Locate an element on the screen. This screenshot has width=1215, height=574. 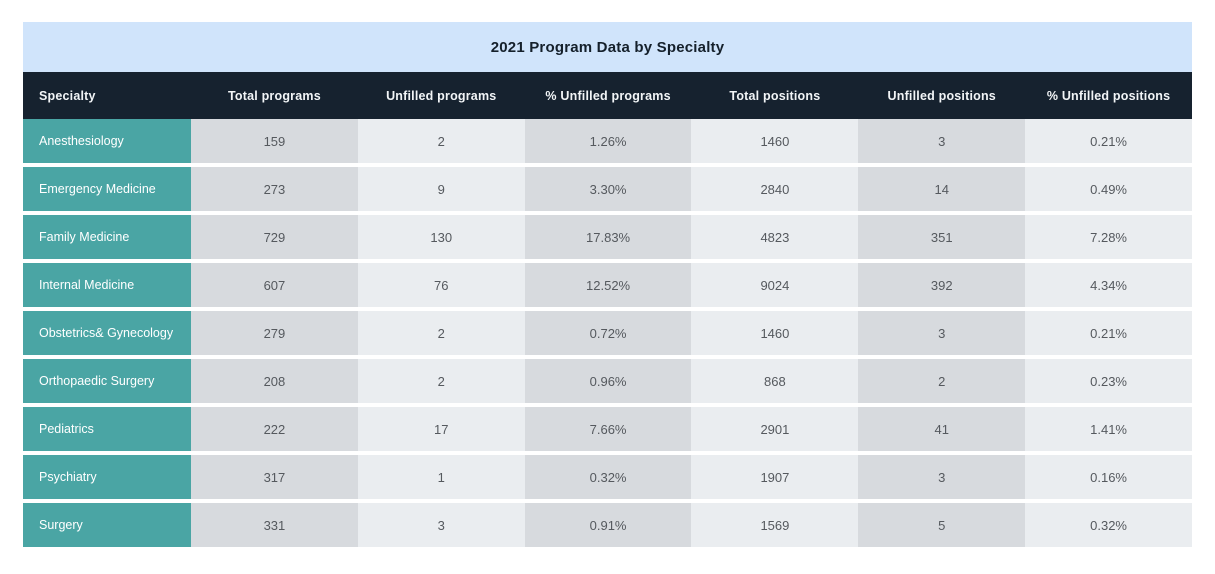
value-cell: 0.72% is located at coordinates (608, 333).